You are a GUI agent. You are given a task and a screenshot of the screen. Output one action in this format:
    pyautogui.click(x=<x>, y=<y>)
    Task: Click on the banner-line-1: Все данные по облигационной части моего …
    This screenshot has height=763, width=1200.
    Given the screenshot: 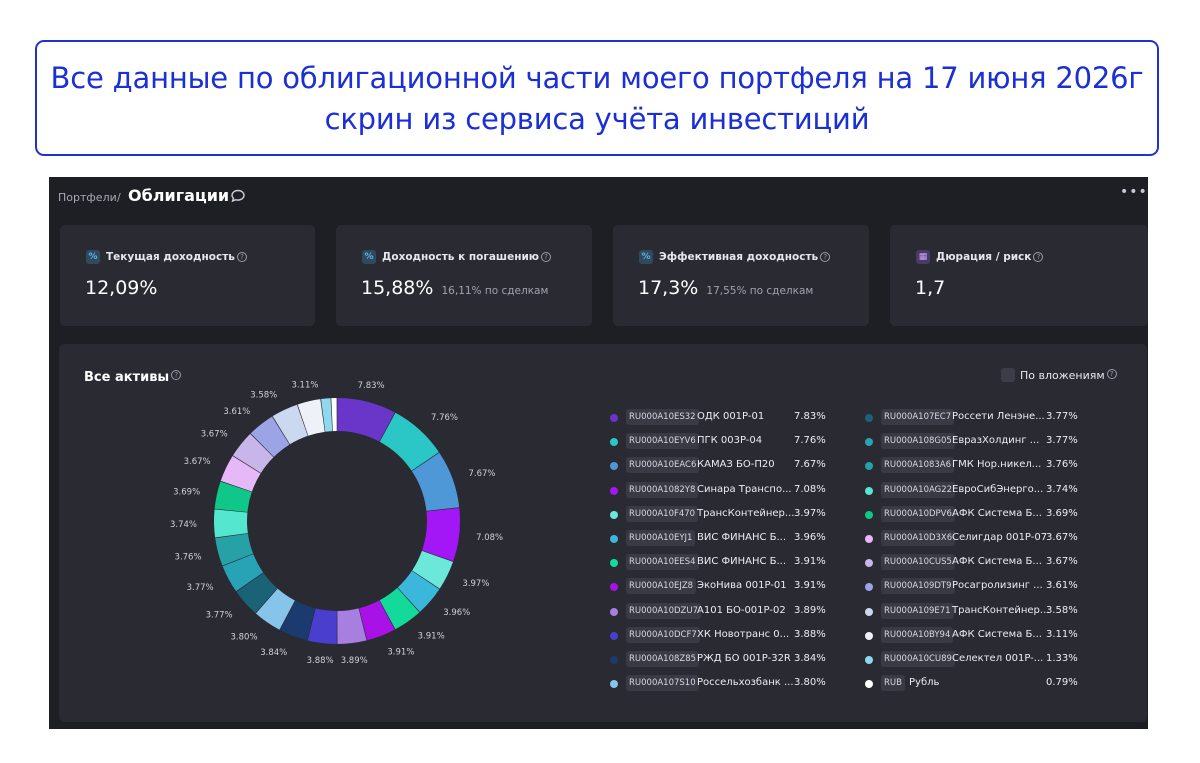 What is the action you would take?
    pyautogui.click(x=597, y=78)
    